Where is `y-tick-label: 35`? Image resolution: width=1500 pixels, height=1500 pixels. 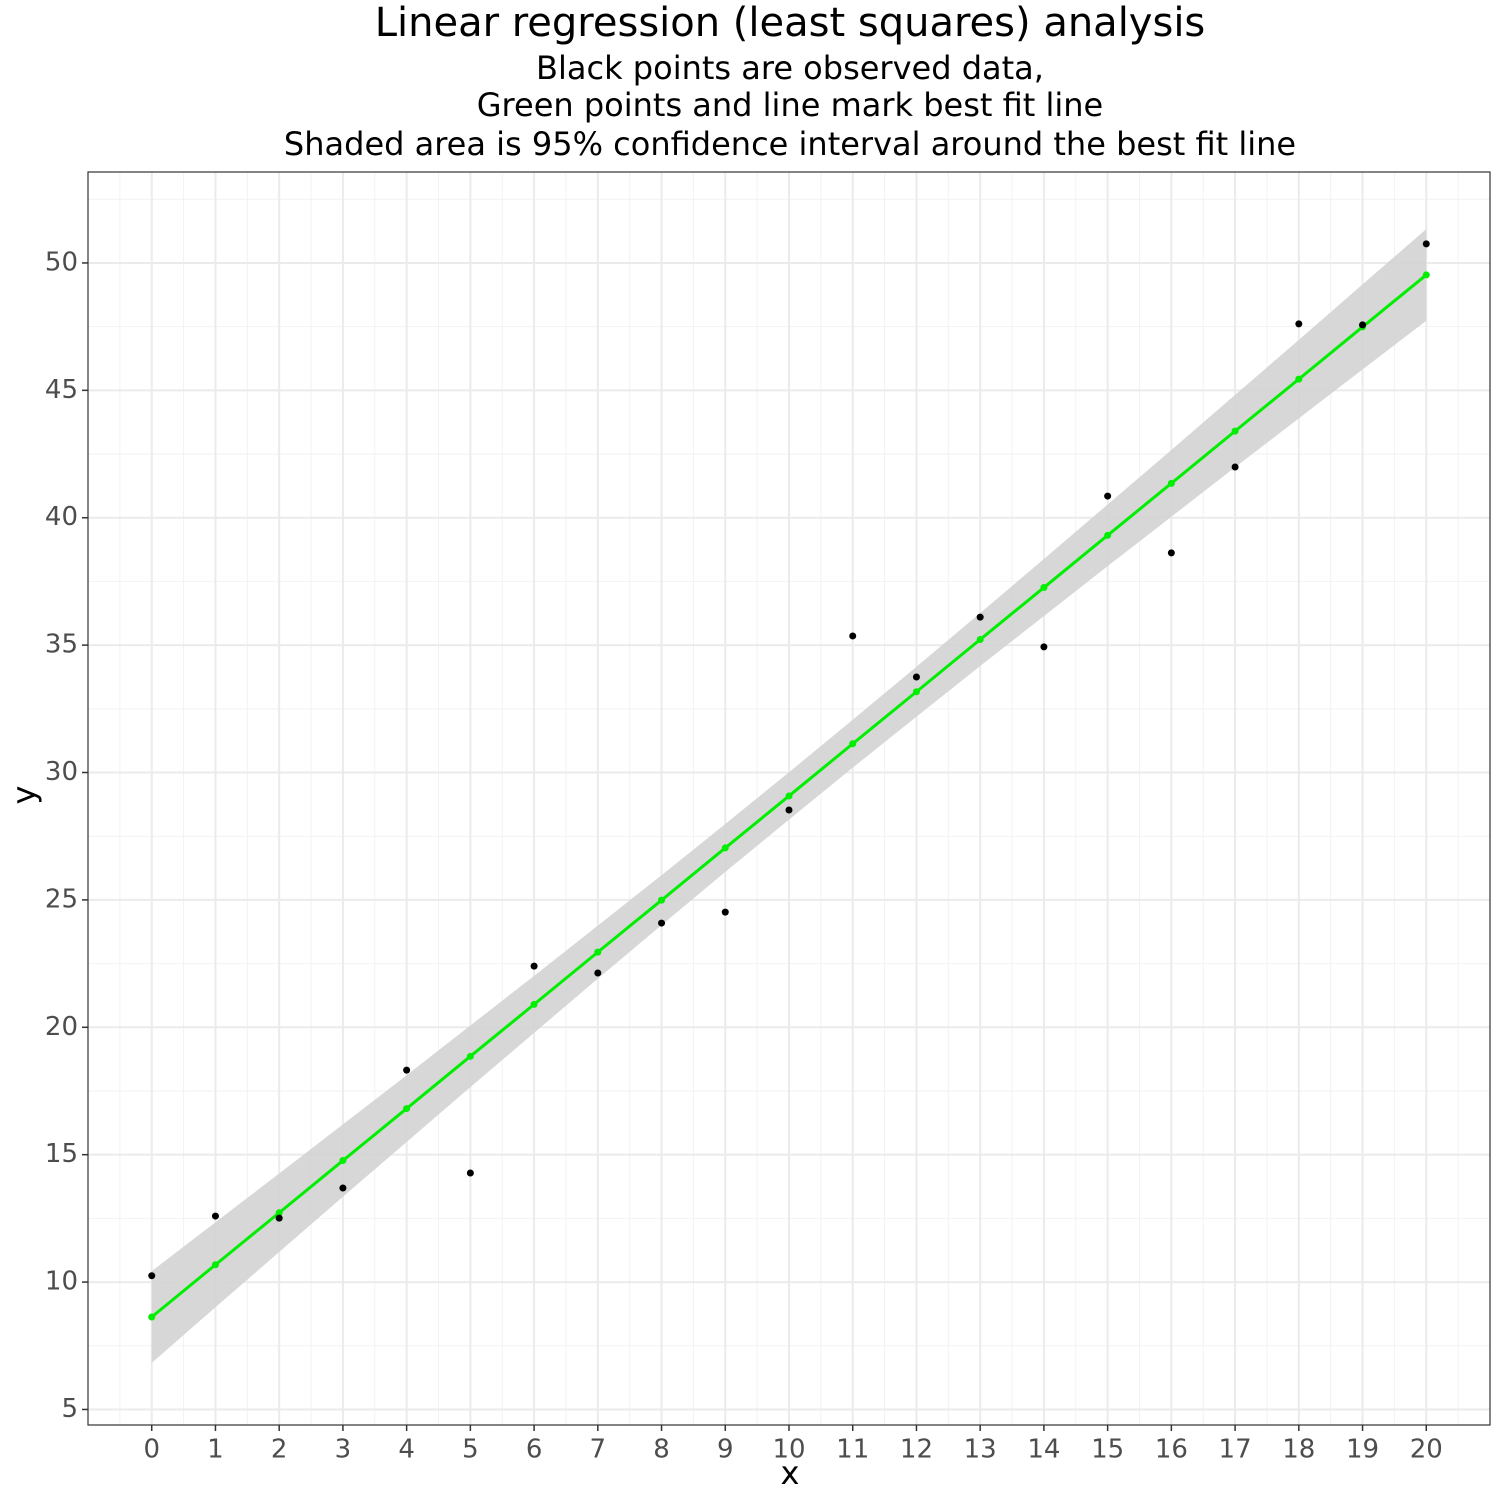
y-tick-label: 35 is located at coordinates (61, 645).